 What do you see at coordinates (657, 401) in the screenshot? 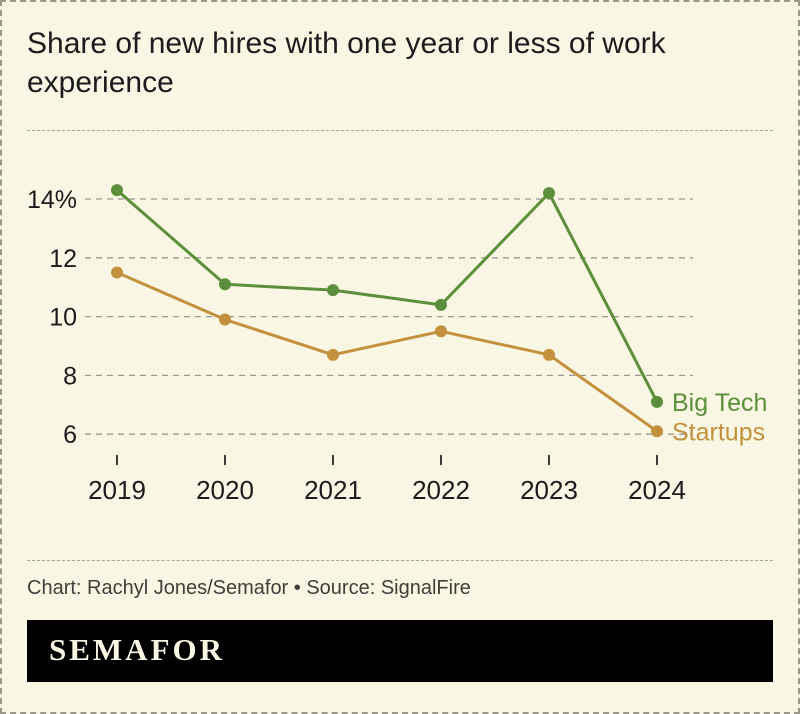
I see `data-point-big-tech-2024` at bounding box center [657, 401].